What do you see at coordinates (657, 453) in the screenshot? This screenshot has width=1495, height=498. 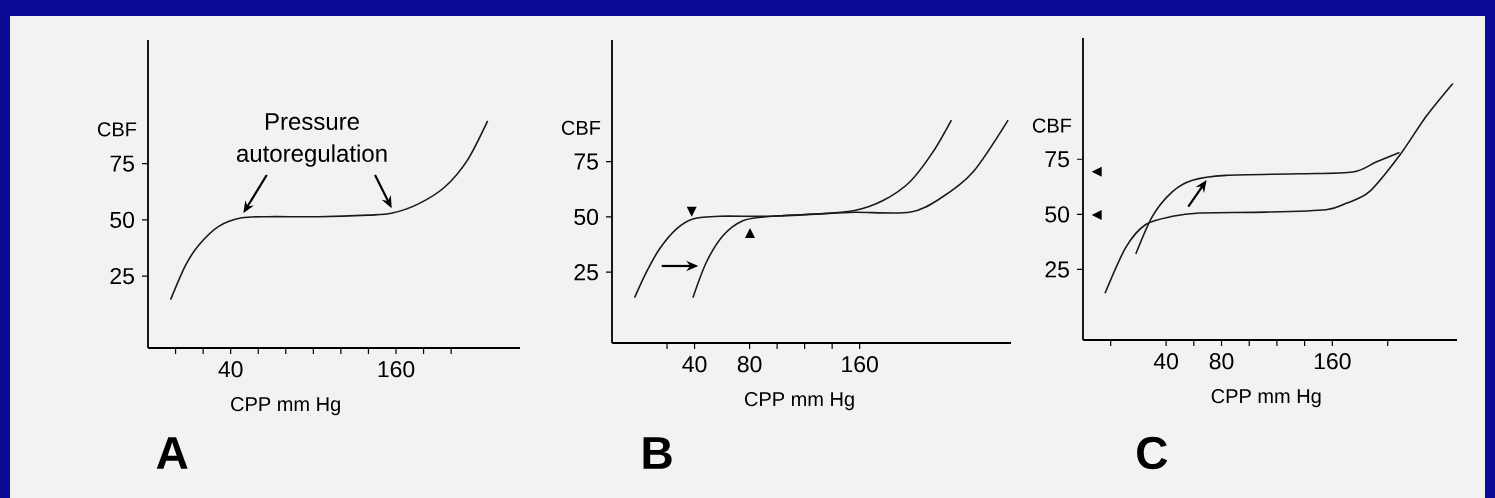 I see `text: B` at bounding box center [657, 453].